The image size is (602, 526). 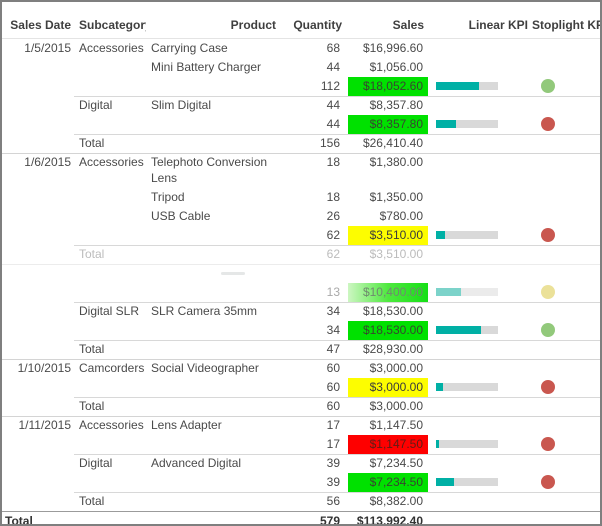 What do you see at coordinates (388, 143) in the screenshot?
I see `cell-sales: $26,410.40` at bounding box center [388, 143].